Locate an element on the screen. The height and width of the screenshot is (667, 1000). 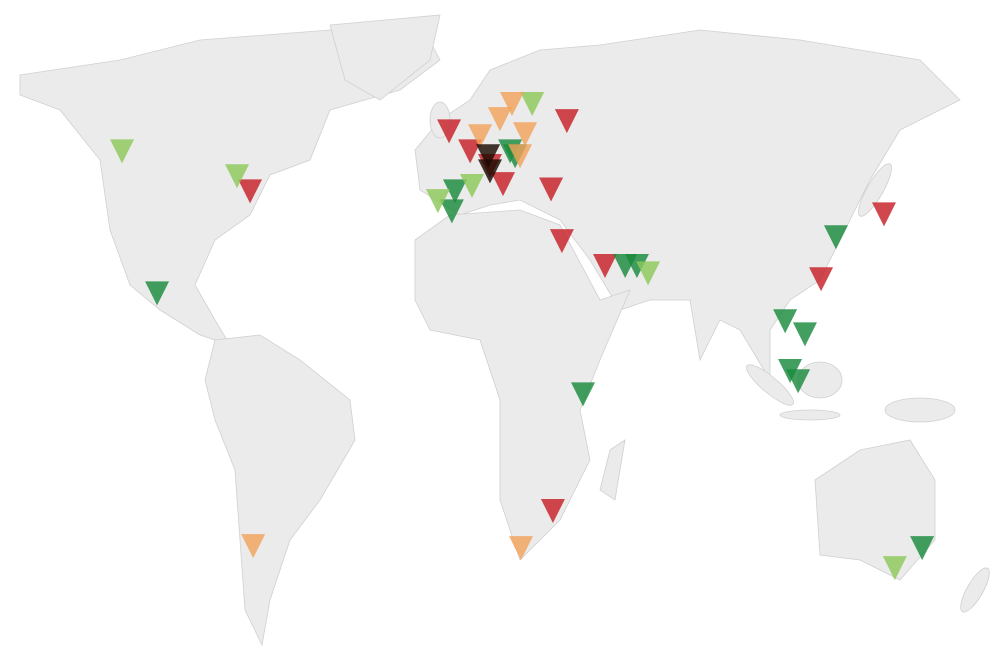
africa is located at coordinates (522, 385).